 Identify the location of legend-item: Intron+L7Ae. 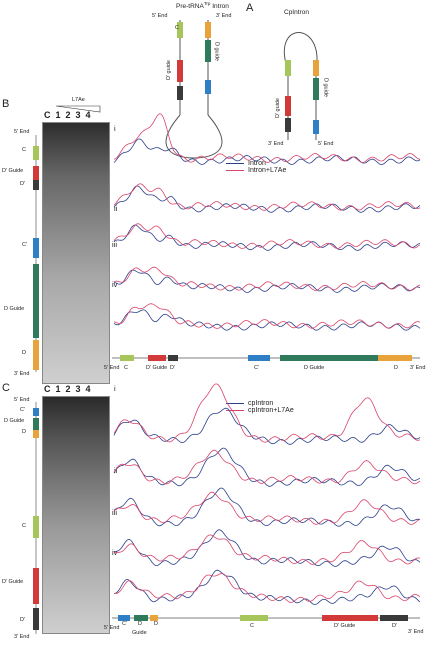
(256, 170).